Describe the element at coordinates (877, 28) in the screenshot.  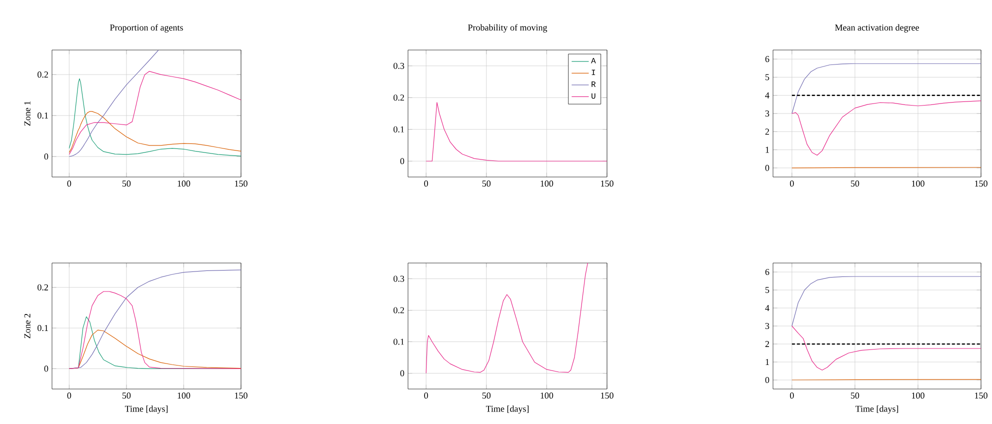
I see `chart-title: Mean activation degree` at that location.